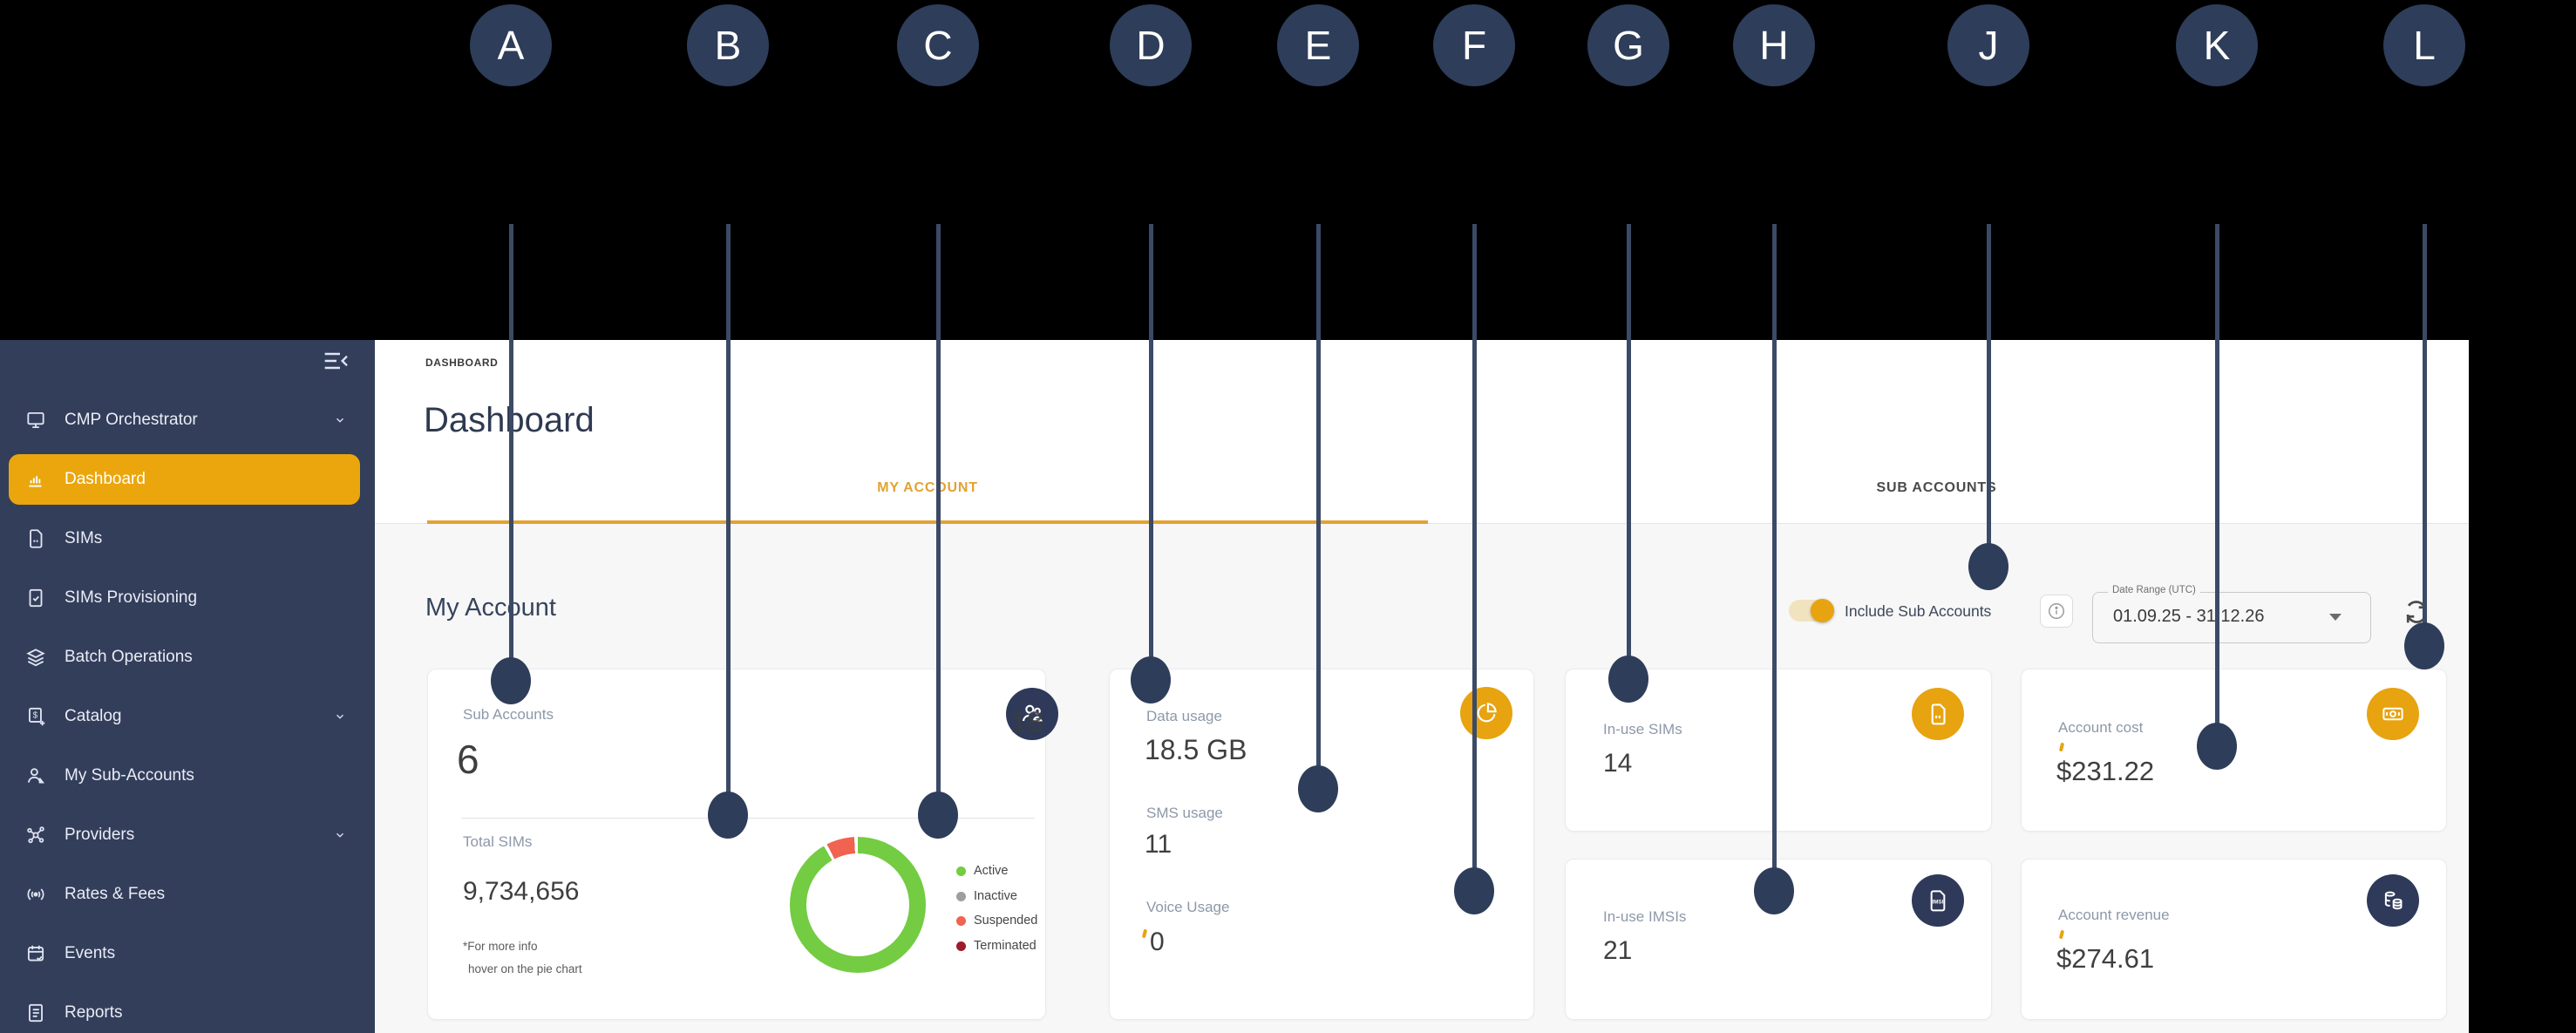  I want to click on marker-line-G, so click(1629, 451).